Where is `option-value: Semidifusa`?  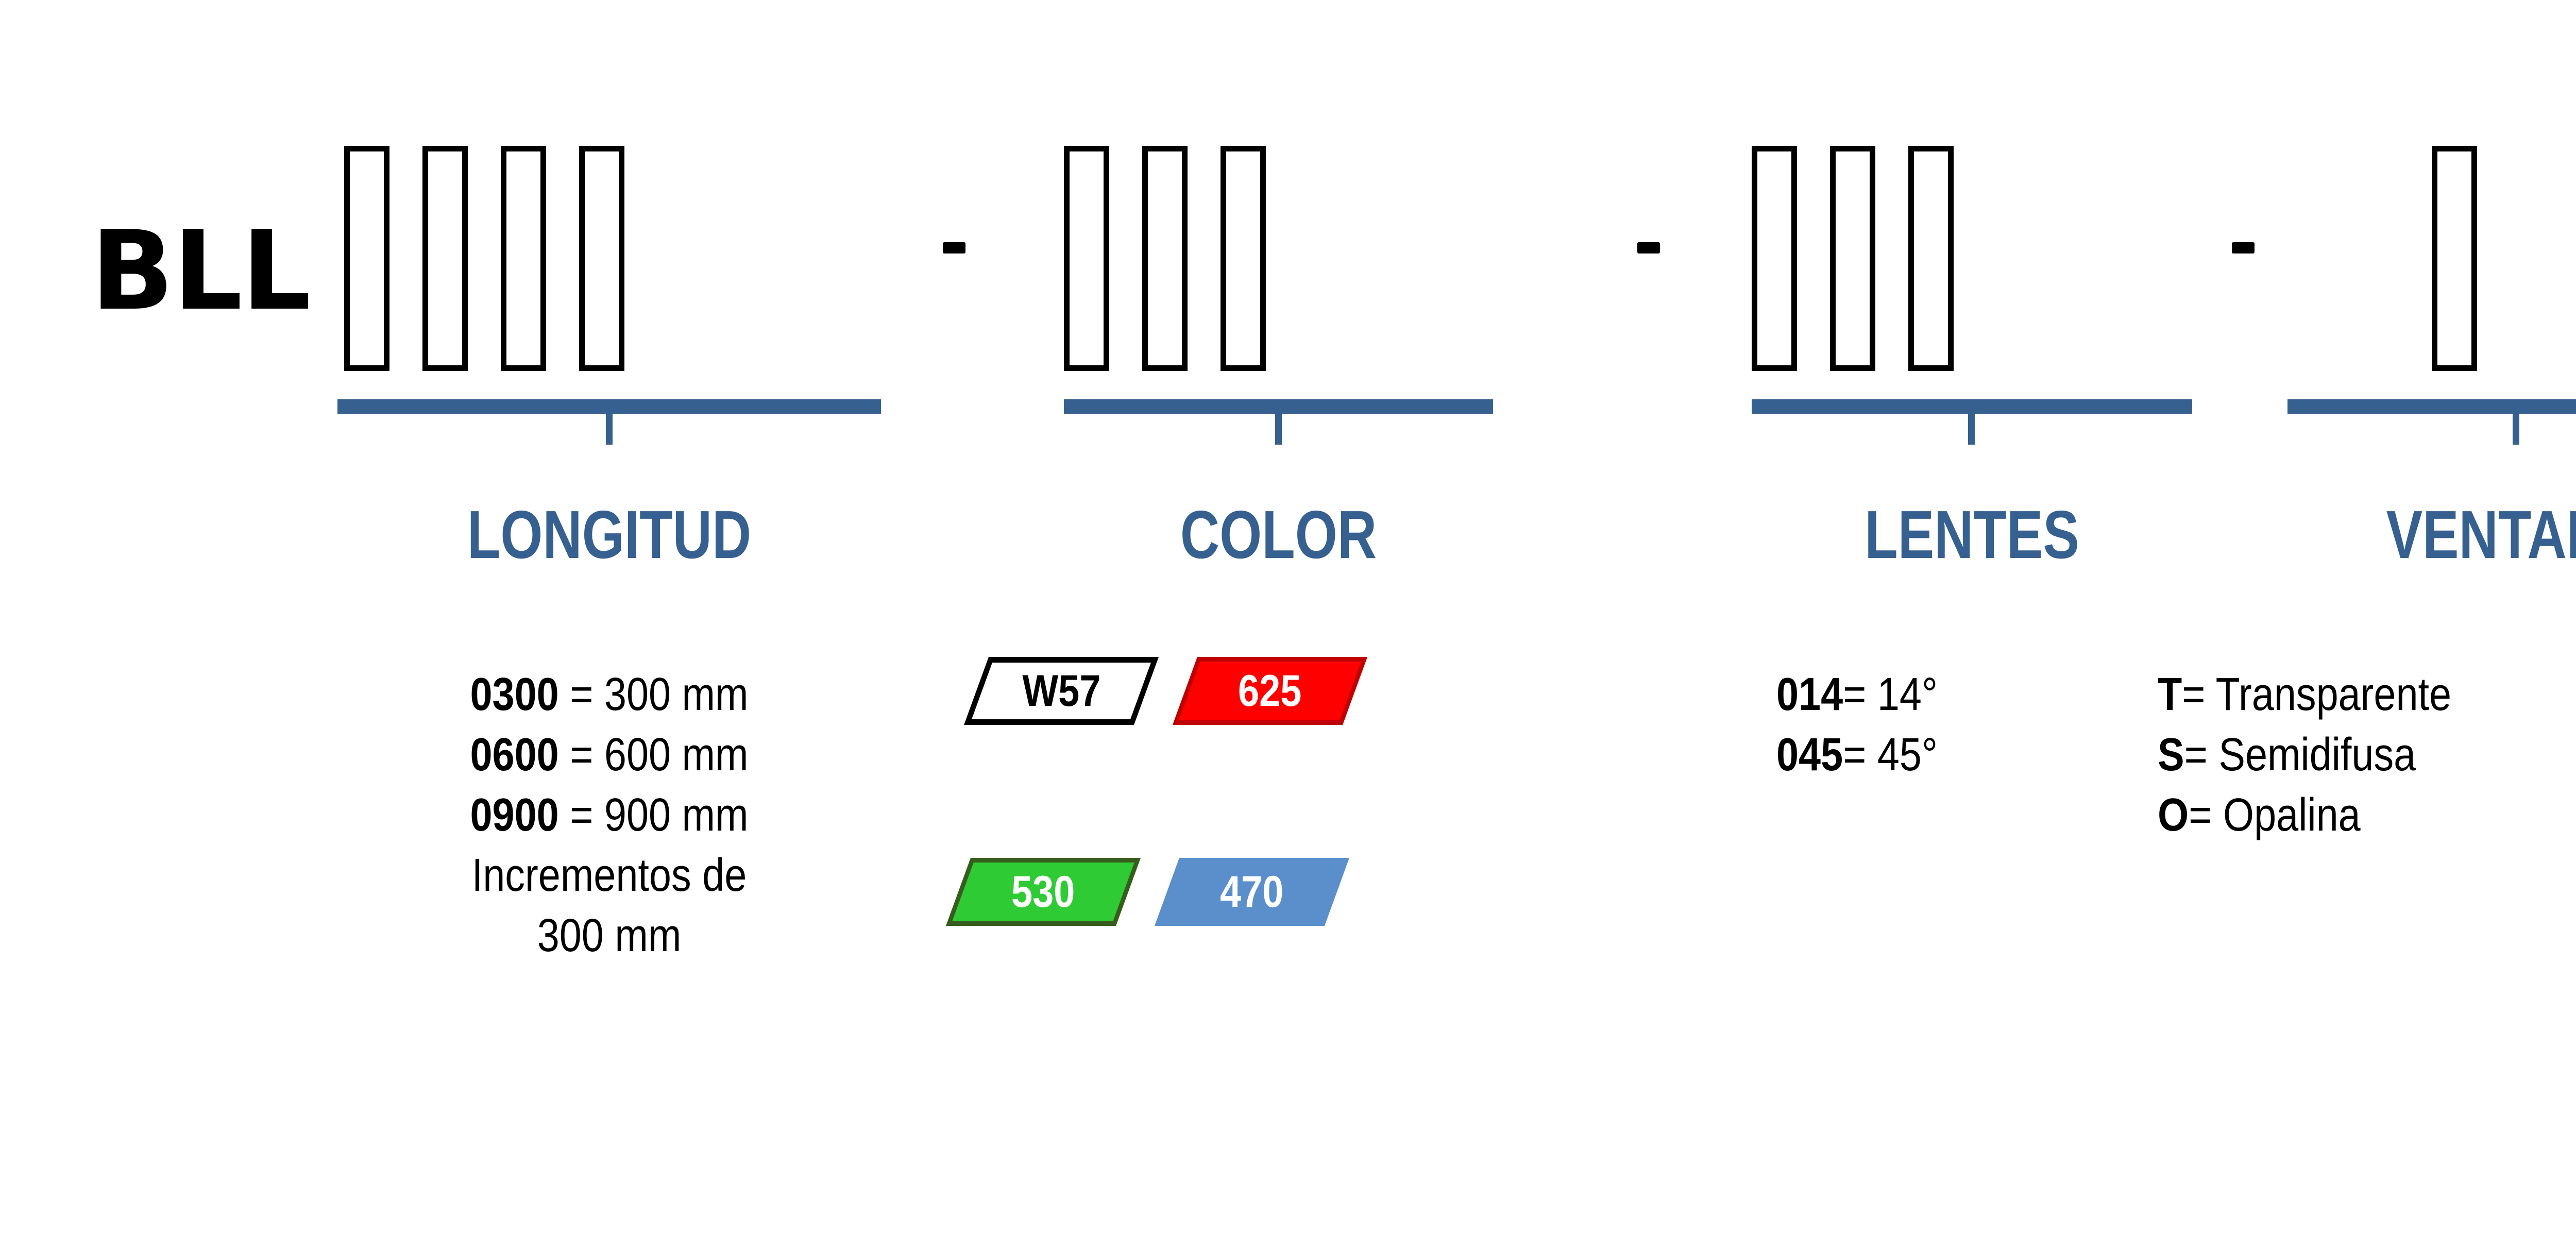 option-value: Semidifusa is located at coordinates (2317, 755).